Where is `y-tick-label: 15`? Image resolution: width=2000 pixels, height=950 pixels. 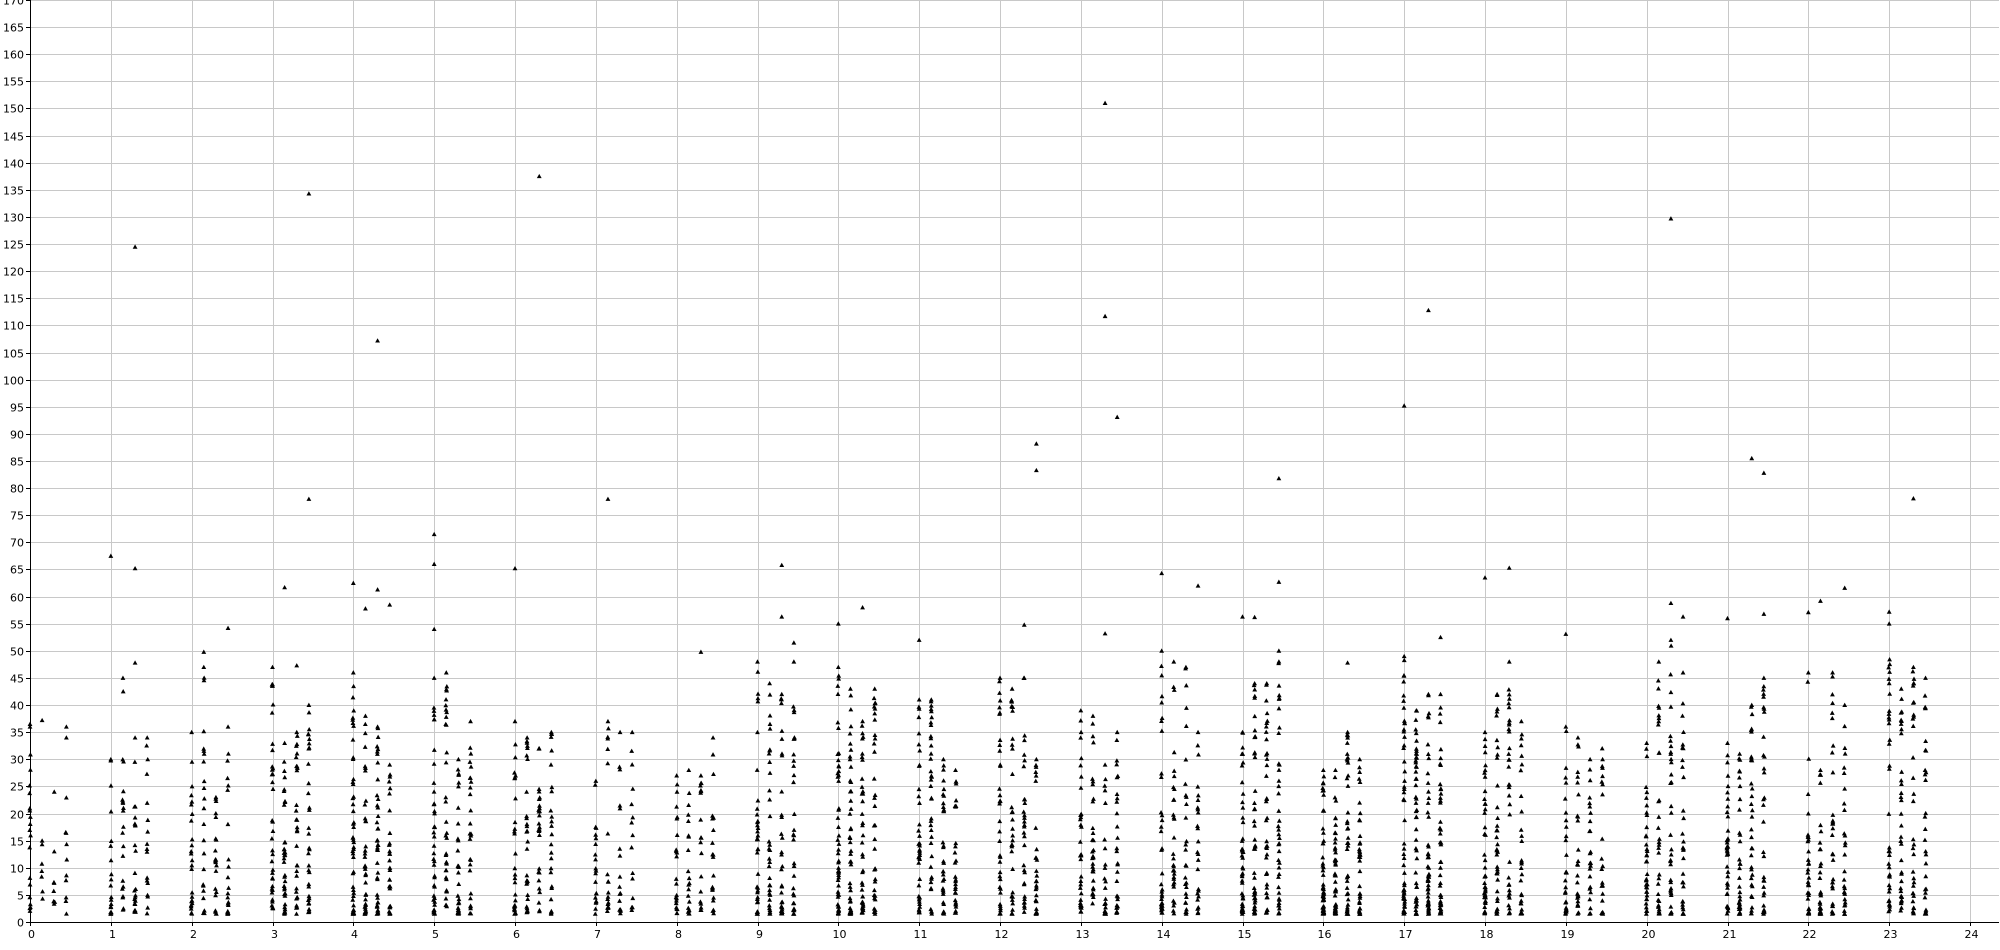 y-tick-label: 15 is located at coordinates (17, 842).